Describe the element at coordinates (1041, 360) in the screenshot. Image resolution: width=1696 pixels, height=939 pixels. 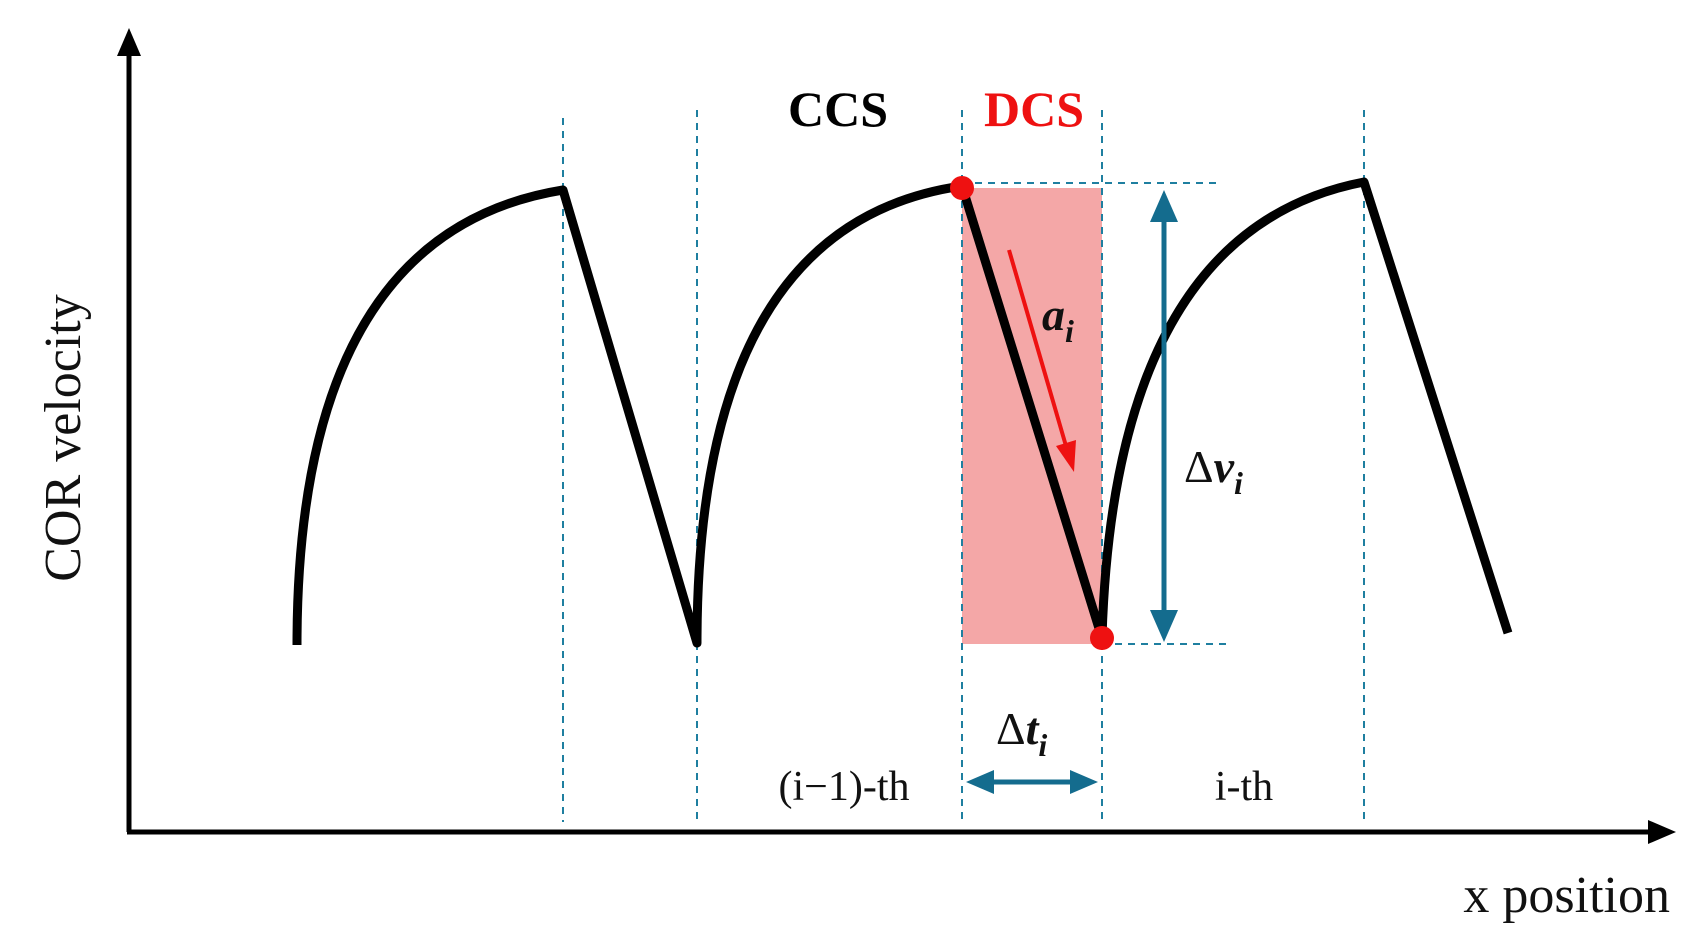
I see `acceleration-arrow` at that location.